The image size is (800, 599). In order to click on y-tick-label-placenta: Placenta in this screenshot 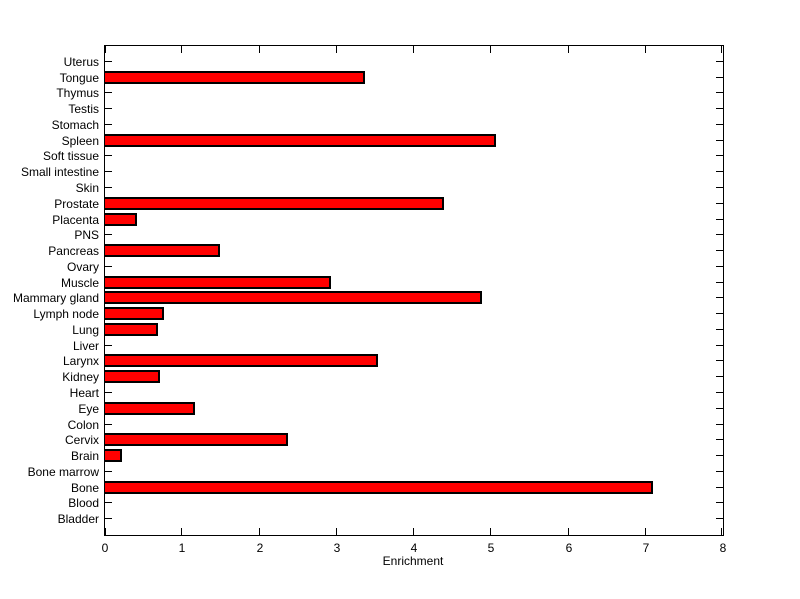, I will do `click(75, 220)`.